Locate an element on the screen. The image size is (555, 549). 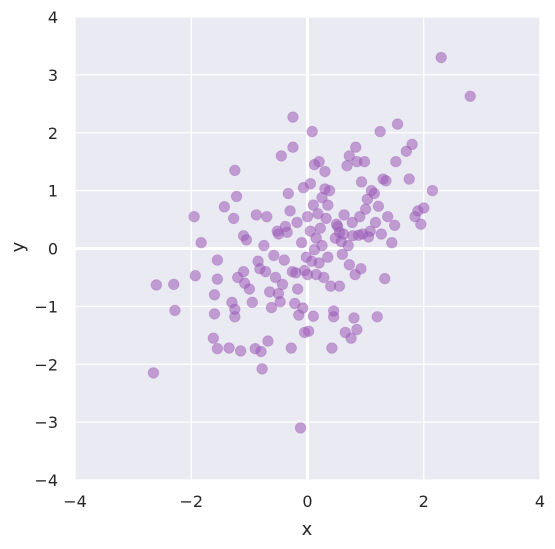
y-tick-label: 3 is located at coordinates (53, 75).